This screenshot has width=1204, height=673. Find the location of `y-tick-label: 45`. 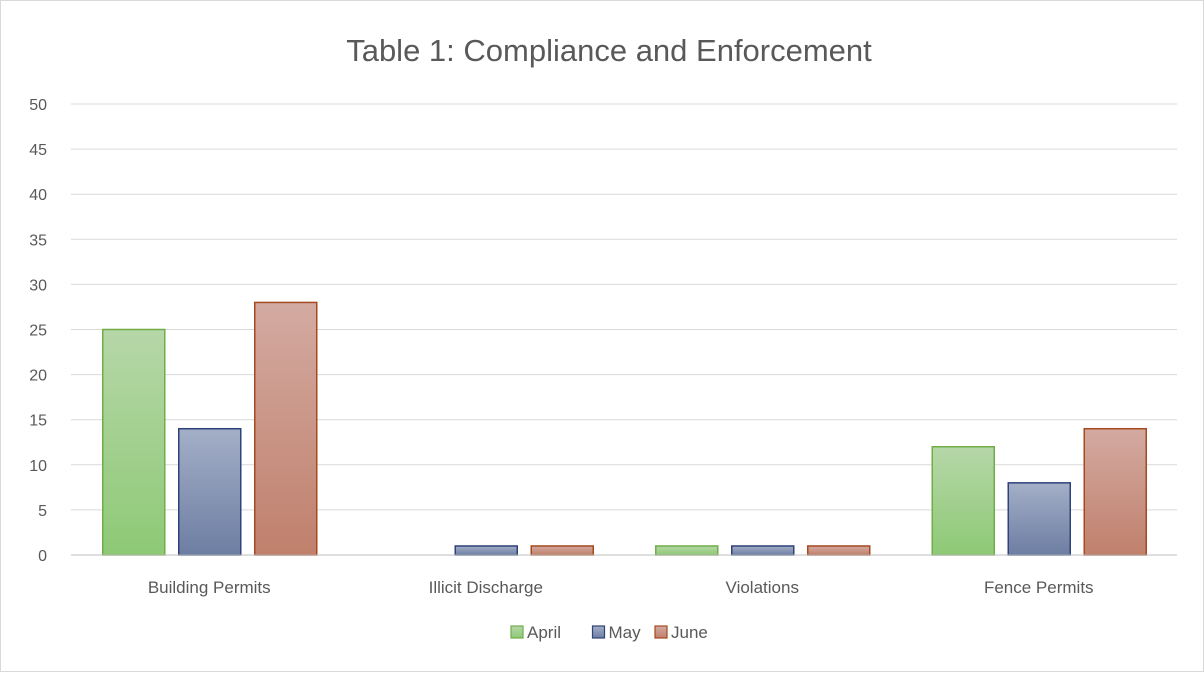

y-tick-label: 45 is located at coordinates (38, 150).